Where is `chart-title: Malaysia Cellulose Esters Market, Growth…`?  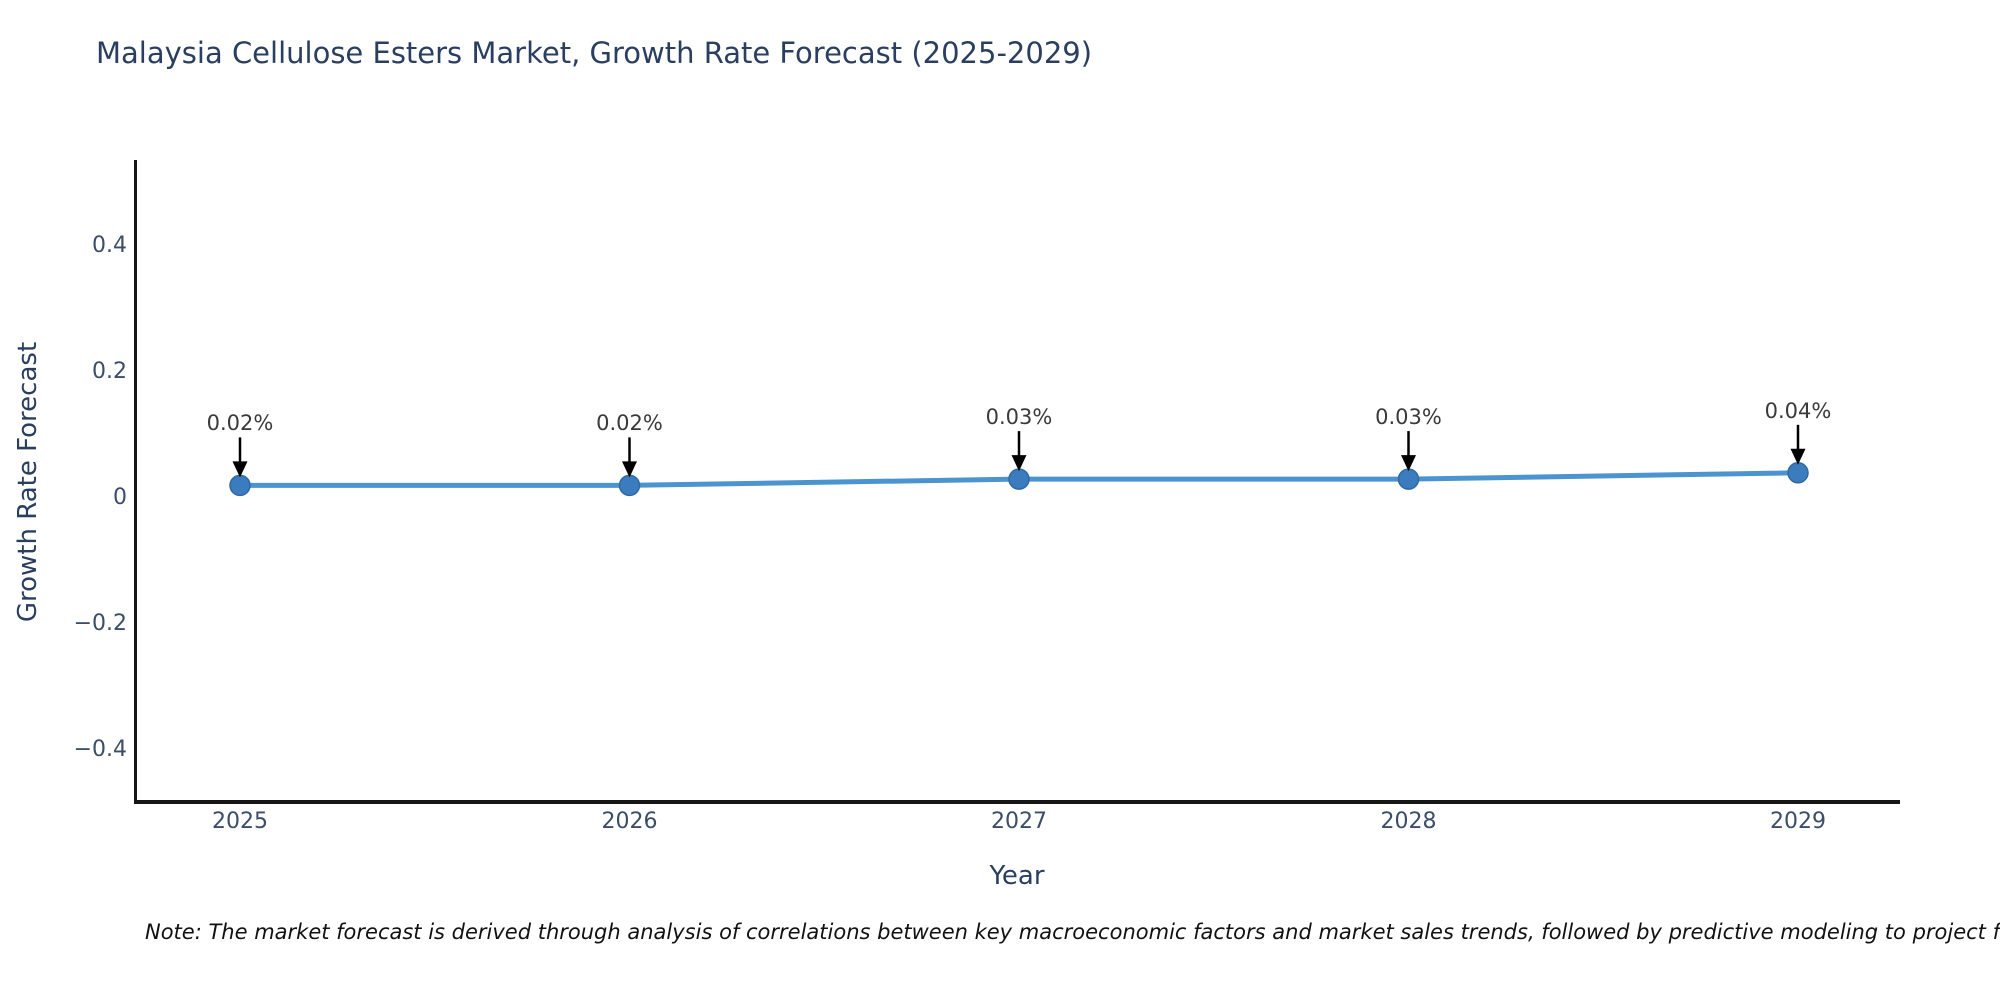 chart-title: Malaysia Cellulose Esters Market, Growth… is located at coordinates (594, 53).